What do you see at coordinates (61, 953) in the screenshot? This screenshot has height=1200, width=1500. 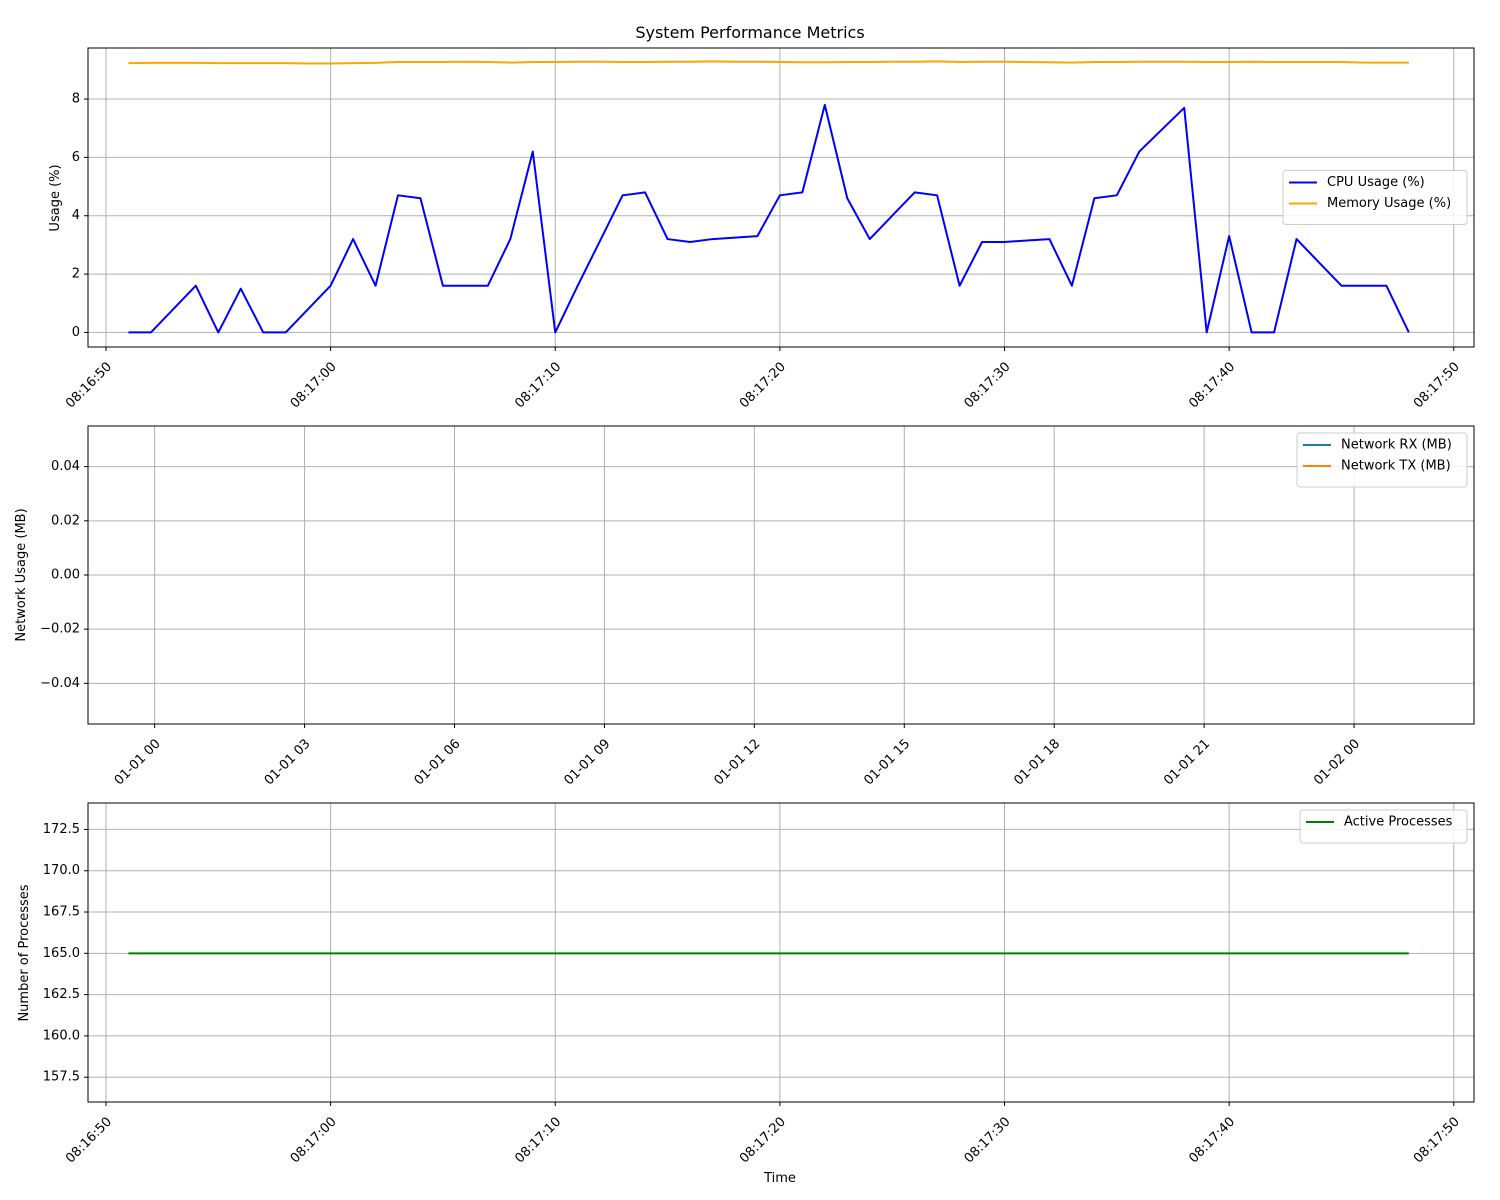 I see `y-tick-label: 165.0` at bounding box center [61, 953].